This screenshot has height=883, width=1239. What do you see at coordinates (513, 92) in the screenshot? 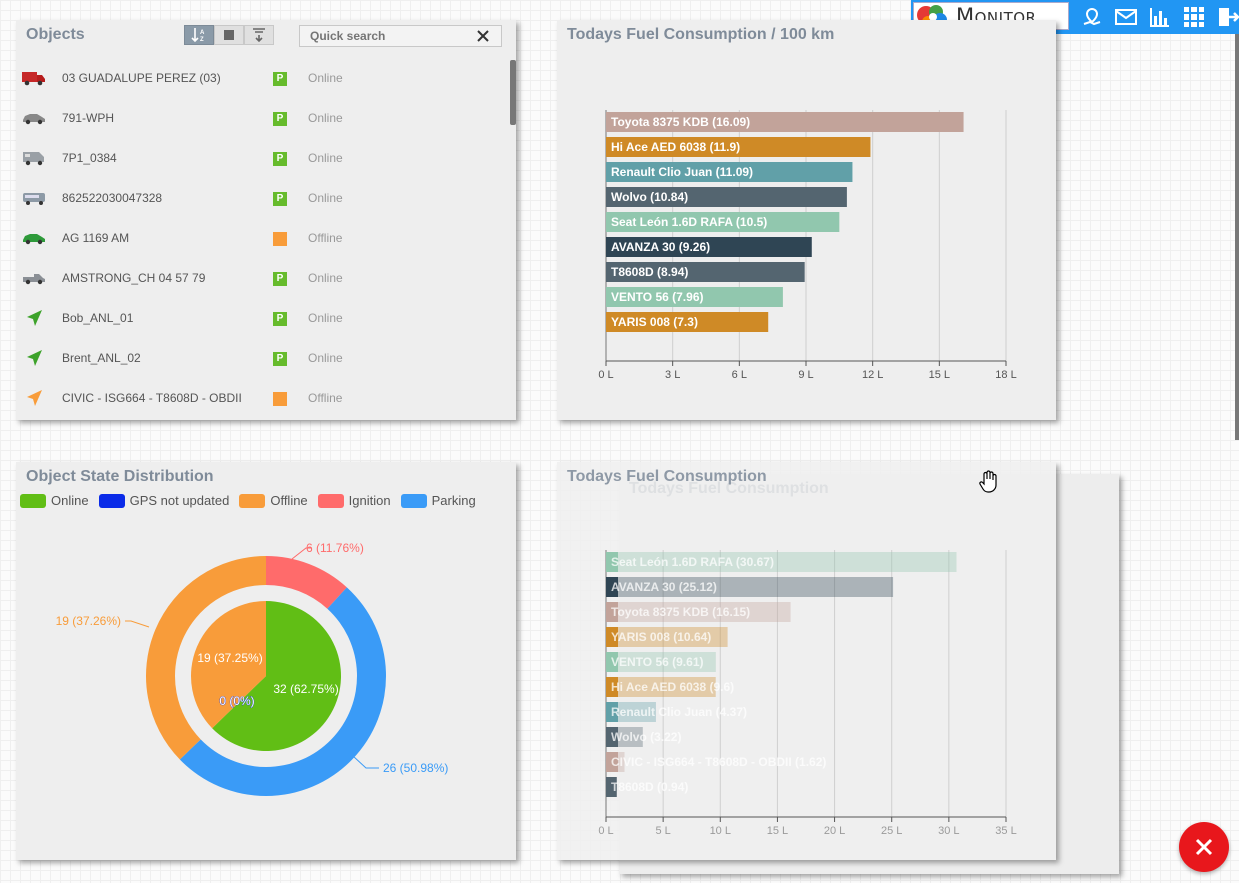
I see `objects-scrollbar` at bounding box center [513, 92].